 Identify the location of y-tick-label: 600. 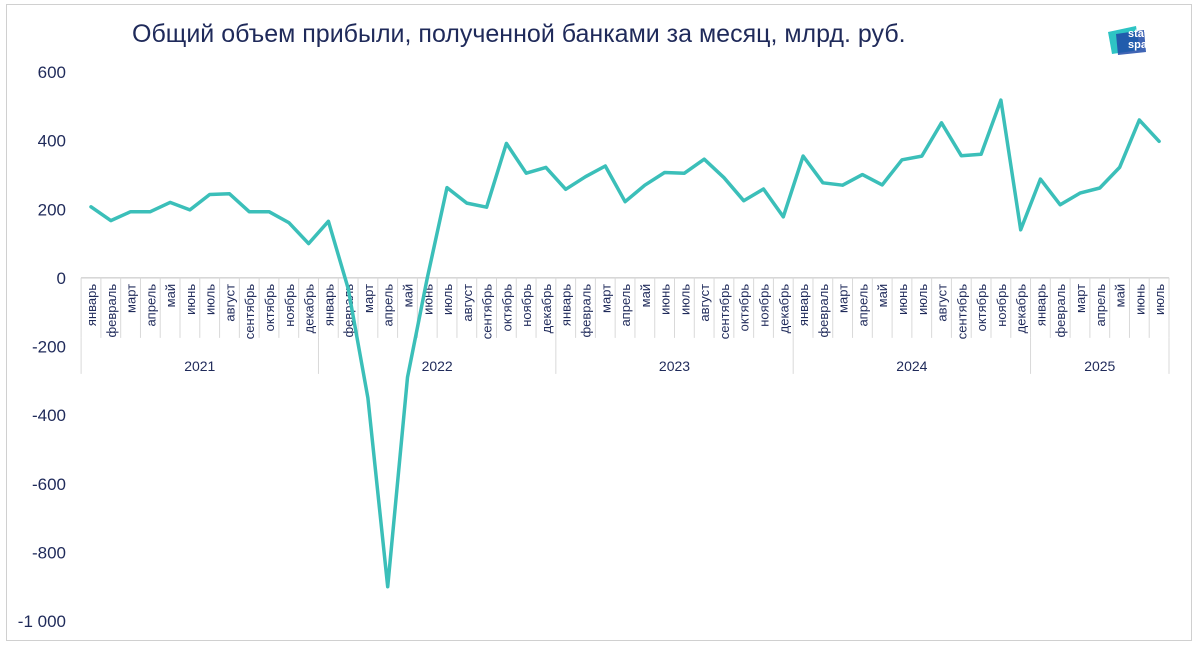
(52, 72).